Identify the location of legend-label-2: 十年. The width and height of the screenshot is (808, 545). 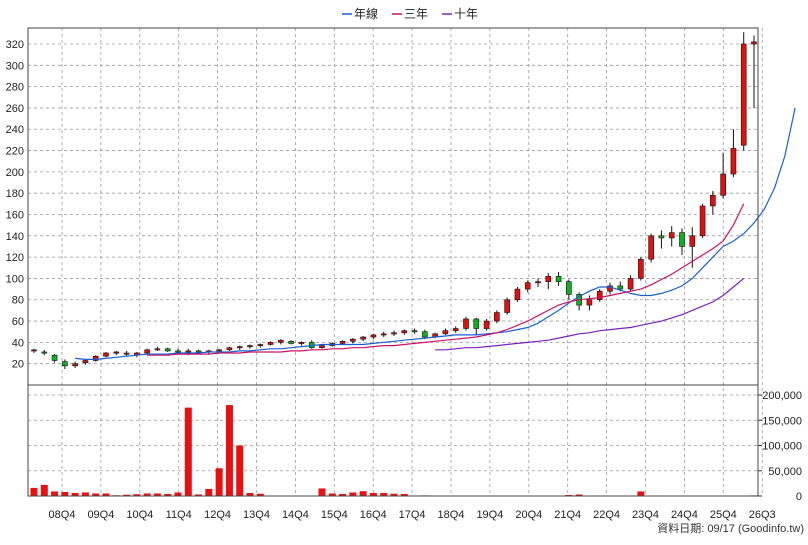
(466, 14).